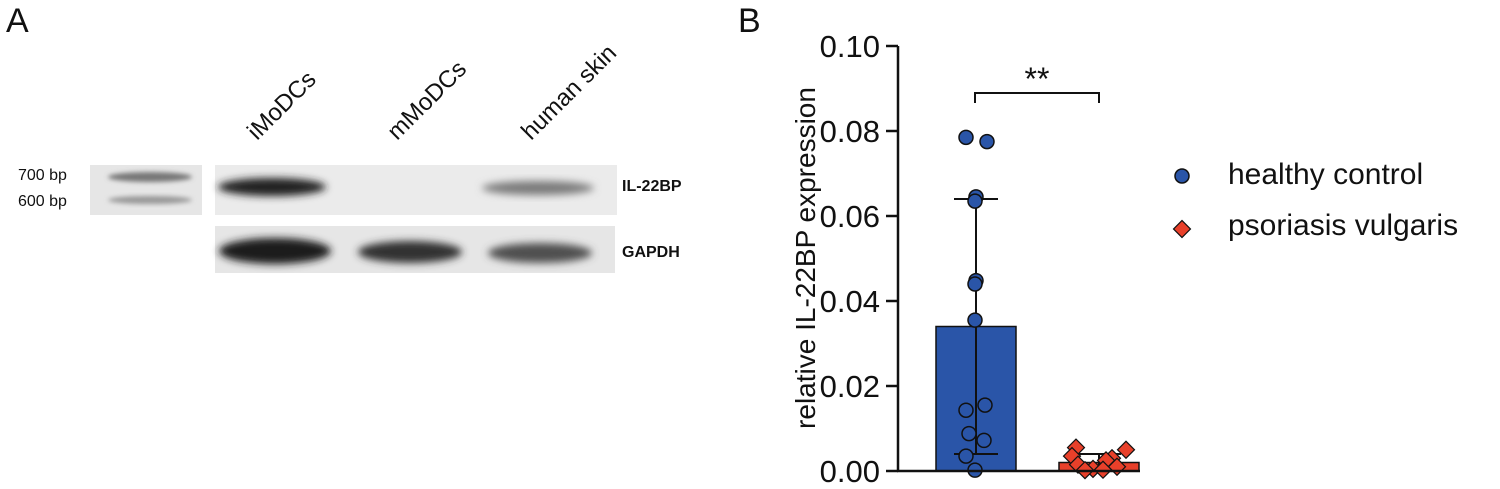  What do you see at coordinates (850, 46) in the screenshot?
I see `y-tick-label: 0.10` at bounding box center [850, 46].